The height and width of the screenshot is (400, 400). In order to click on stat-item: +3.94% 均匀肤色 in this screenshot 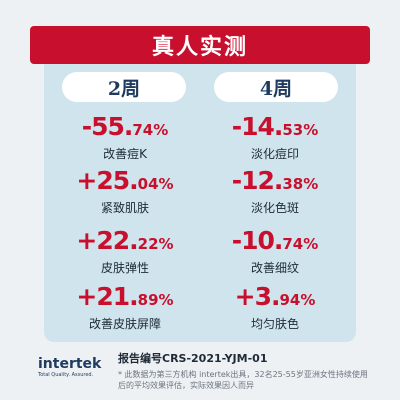, I will do `click(275, 307)`.